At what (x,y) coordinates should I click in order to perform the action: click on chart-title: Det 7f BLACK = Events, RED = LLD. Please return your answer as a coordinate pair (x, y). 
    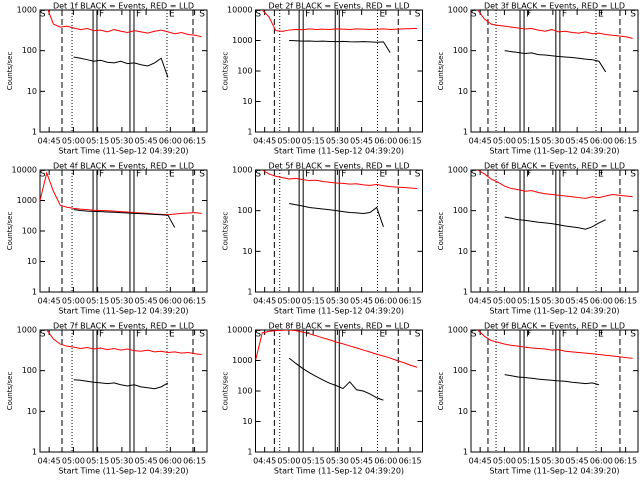
    Looking at the image, I should click on (123, 326).